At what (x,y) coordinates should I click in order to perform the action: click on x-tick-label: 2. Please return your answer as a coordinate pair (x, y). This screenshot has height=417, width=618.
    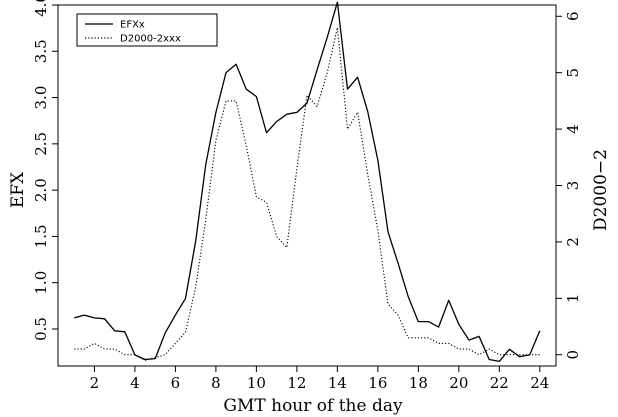
    Looking at the image, I should click on (95, 383).